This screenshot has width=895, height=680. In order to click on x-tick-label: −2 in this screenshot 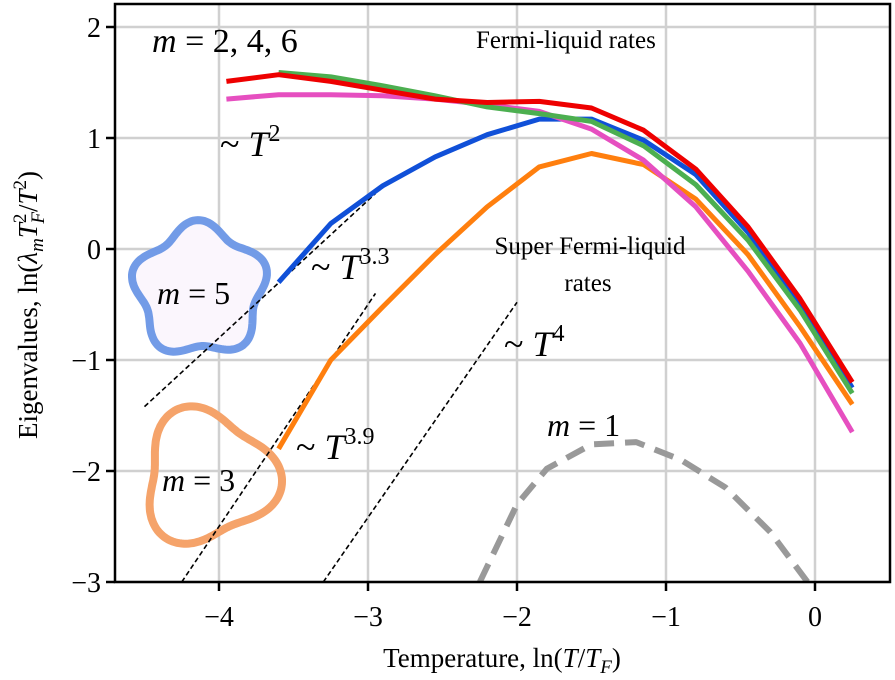, I will do `click(517, 617)`.